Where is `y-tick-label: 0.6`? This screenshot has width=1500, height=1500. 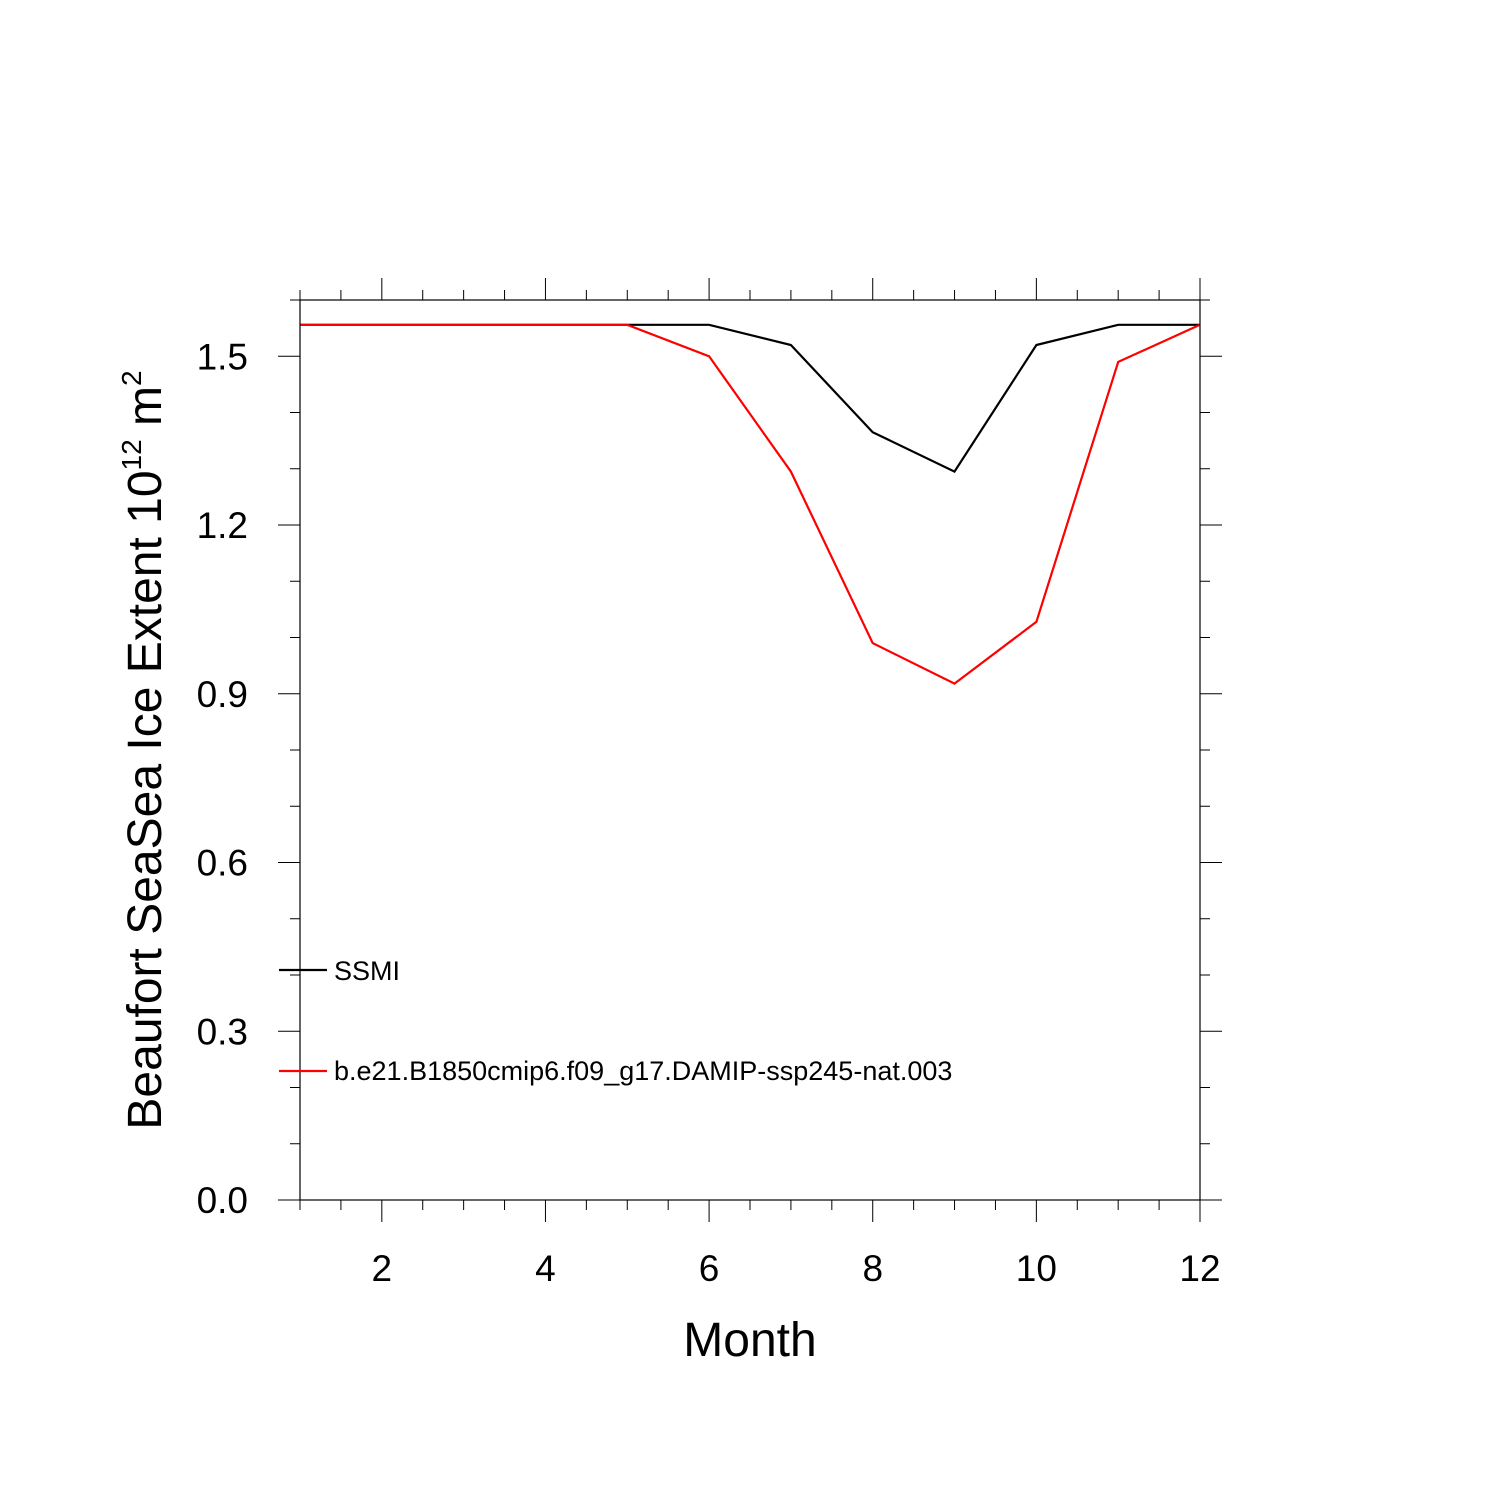
y-tick-label: 0.6 is located at coordinates (222, 863).